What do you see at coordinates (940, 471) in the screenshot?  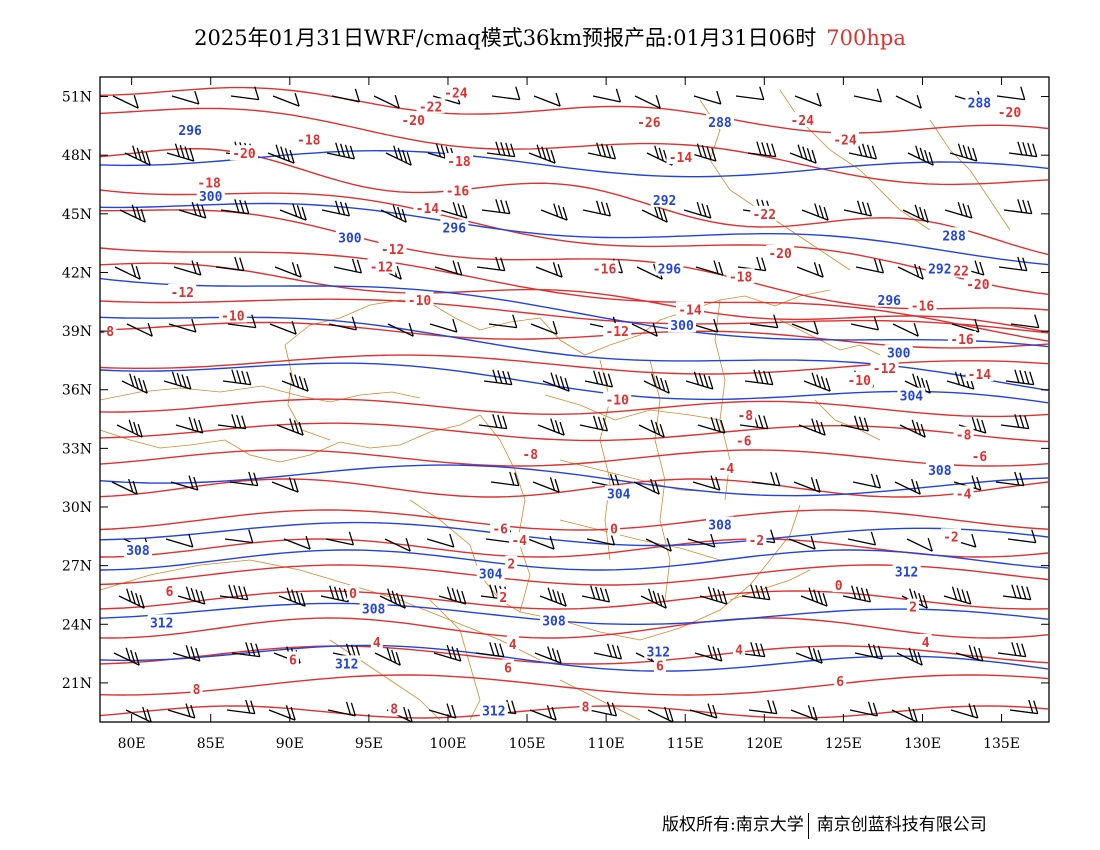 I see `height-label: 308` at bounding box center [940, 471].